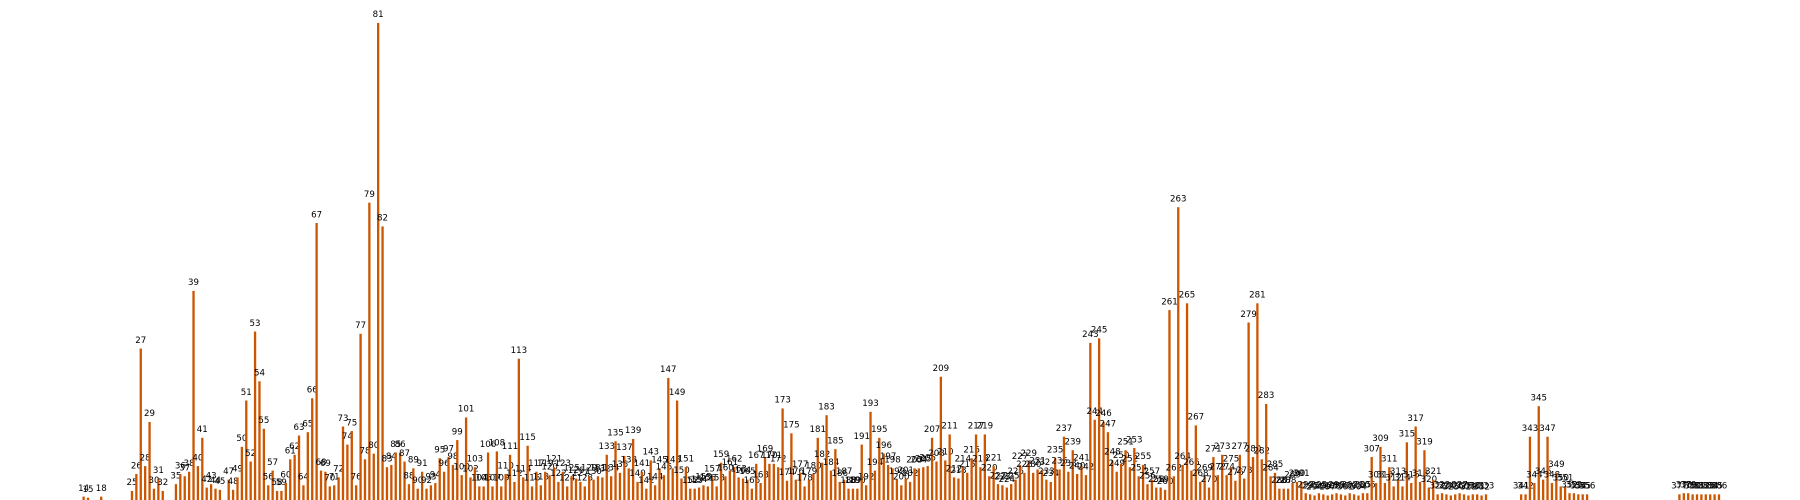 The width and height of the screenshot is (1800, 500). Describe the element at coordinates (976, 427) in the screenshot. I see `bar-label: 217` at that location.